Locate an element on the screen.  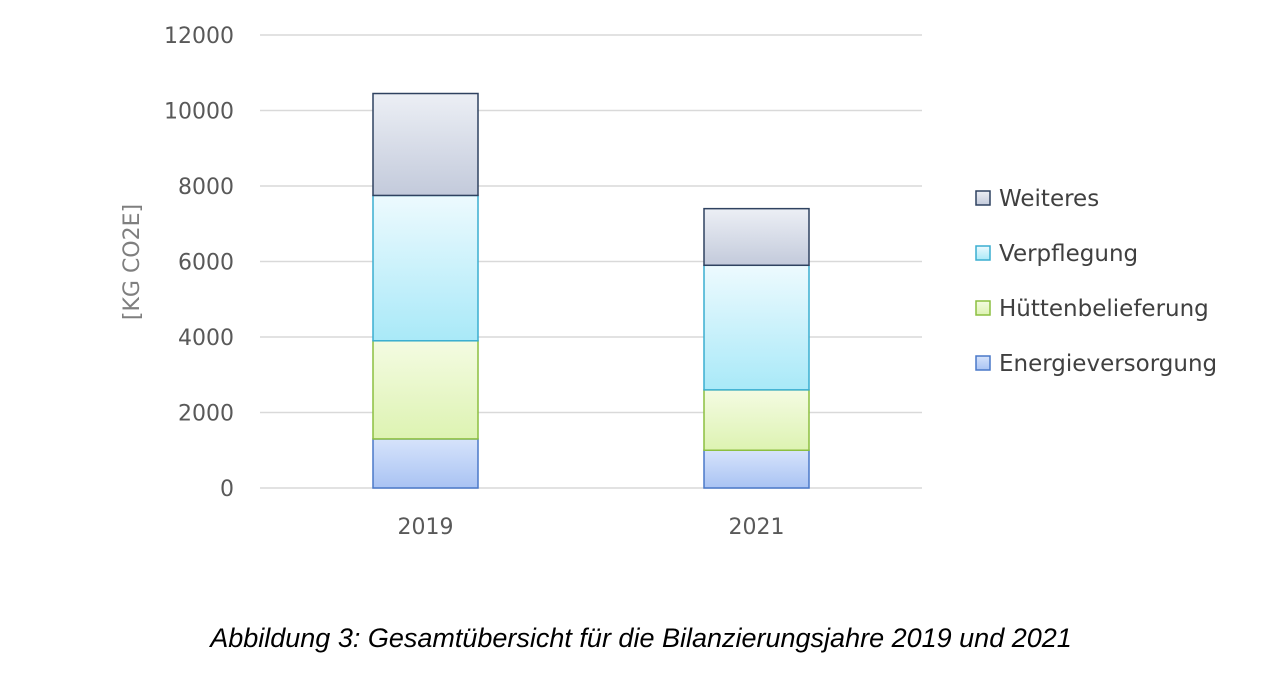
legend-label: Energieversorgung is located at coordinates (1108, 364).